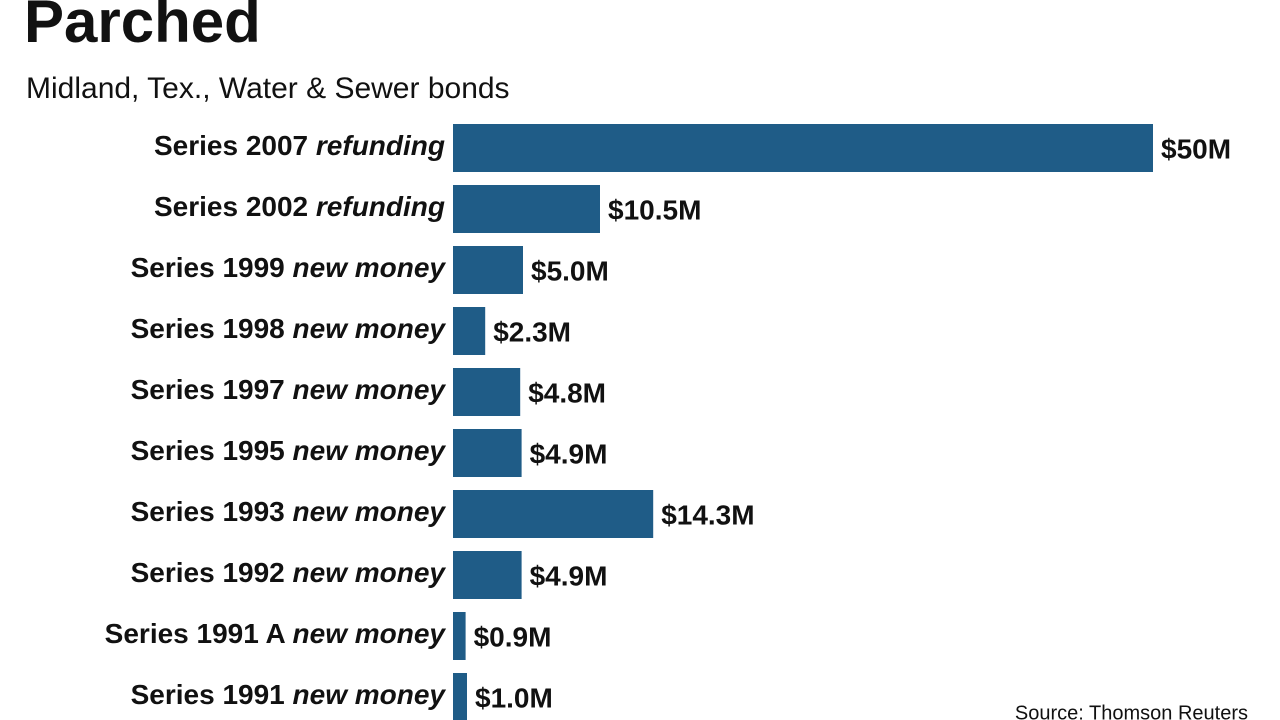 Image resolution: width=1280 pixels, height=720 pixels. I want to click on value-label: $50M, so click(1196, 148).